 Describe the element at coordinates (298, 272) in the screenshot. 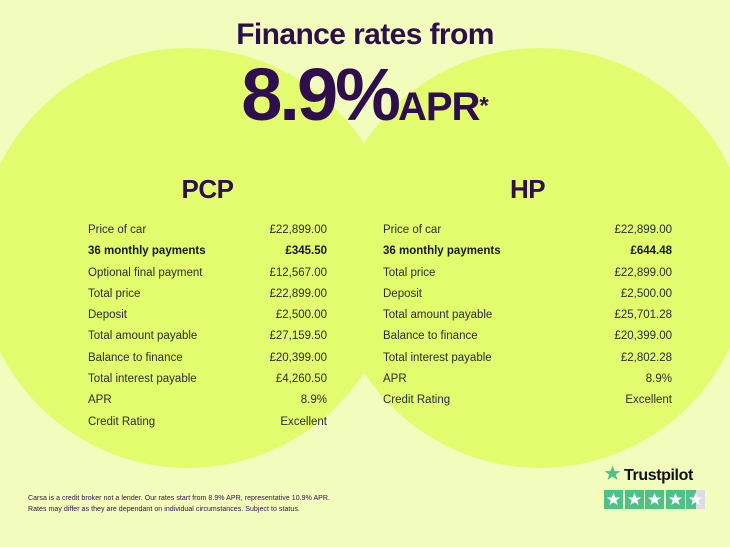

I see `table-row-value: £12,567.00` at that location.